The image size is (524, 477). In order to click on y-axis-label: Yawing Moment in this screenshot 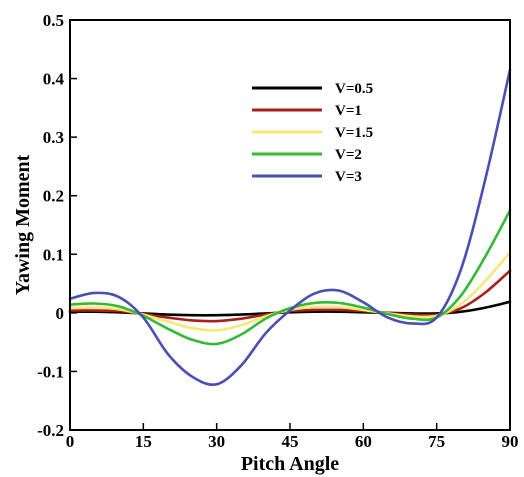, I will do `click(23, 224)`.